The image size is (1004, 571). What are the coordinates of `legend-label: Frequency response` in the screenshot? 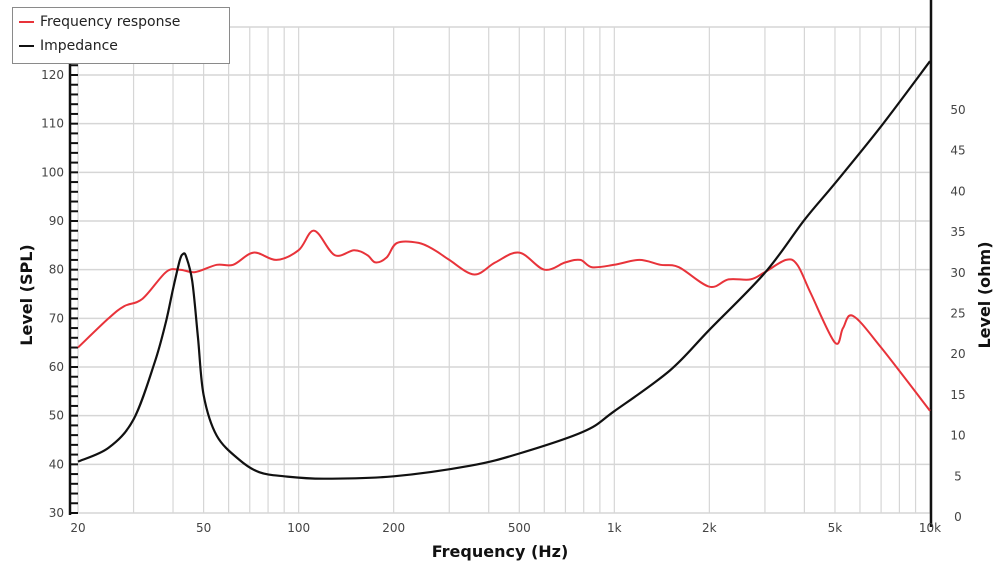 It's located at (110, 22).